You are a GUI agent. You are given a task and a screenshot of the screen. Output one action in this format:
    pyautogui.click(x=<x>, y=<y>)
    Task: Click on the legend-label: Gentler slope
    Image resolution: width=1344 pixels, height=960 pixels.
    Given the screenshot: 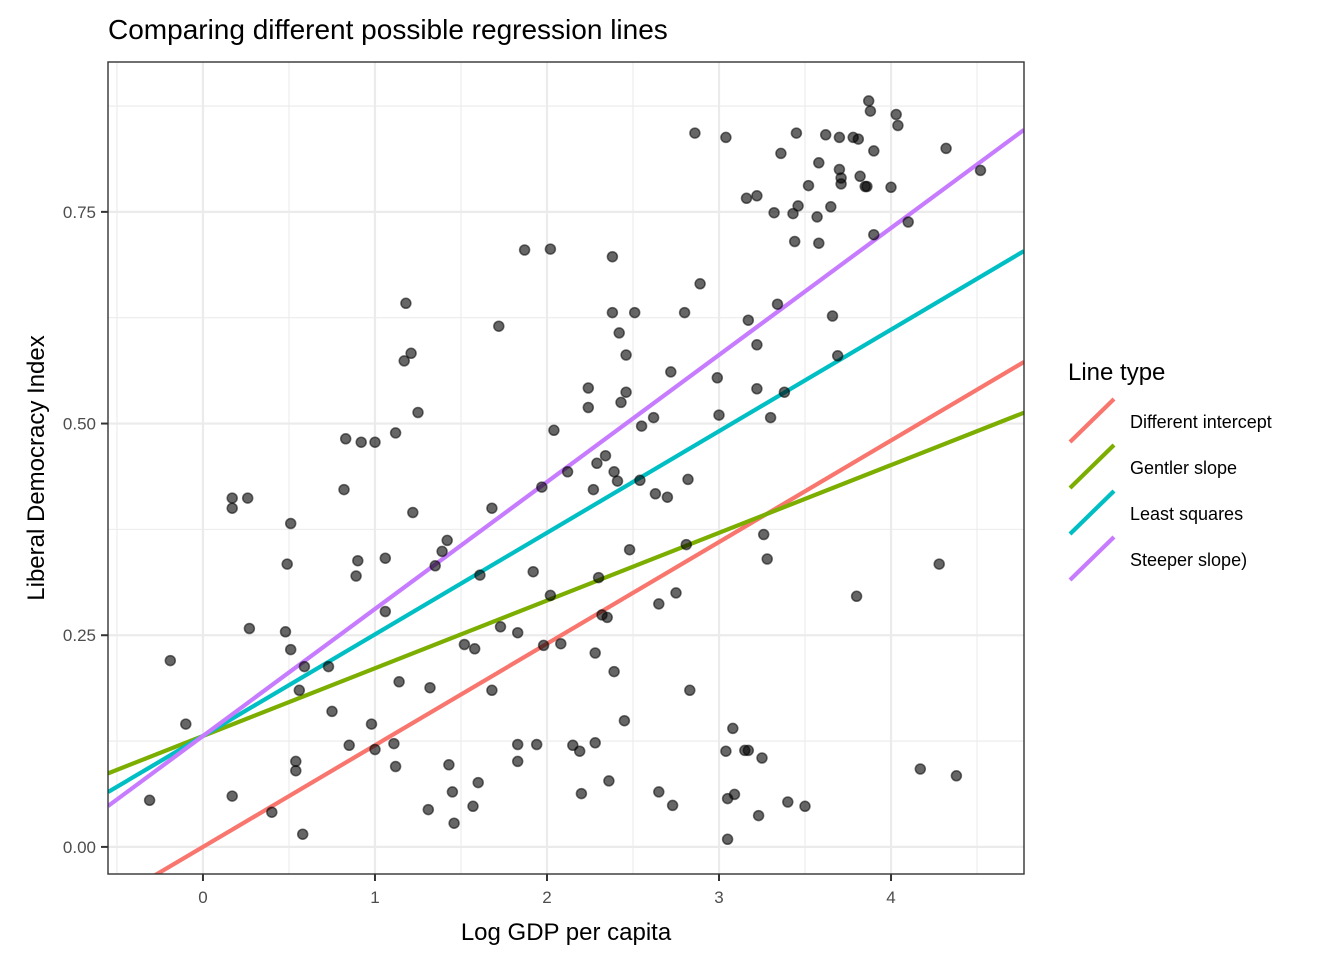 What is the action you would take?
    pyautogui.click(x=1183, y=468)
    